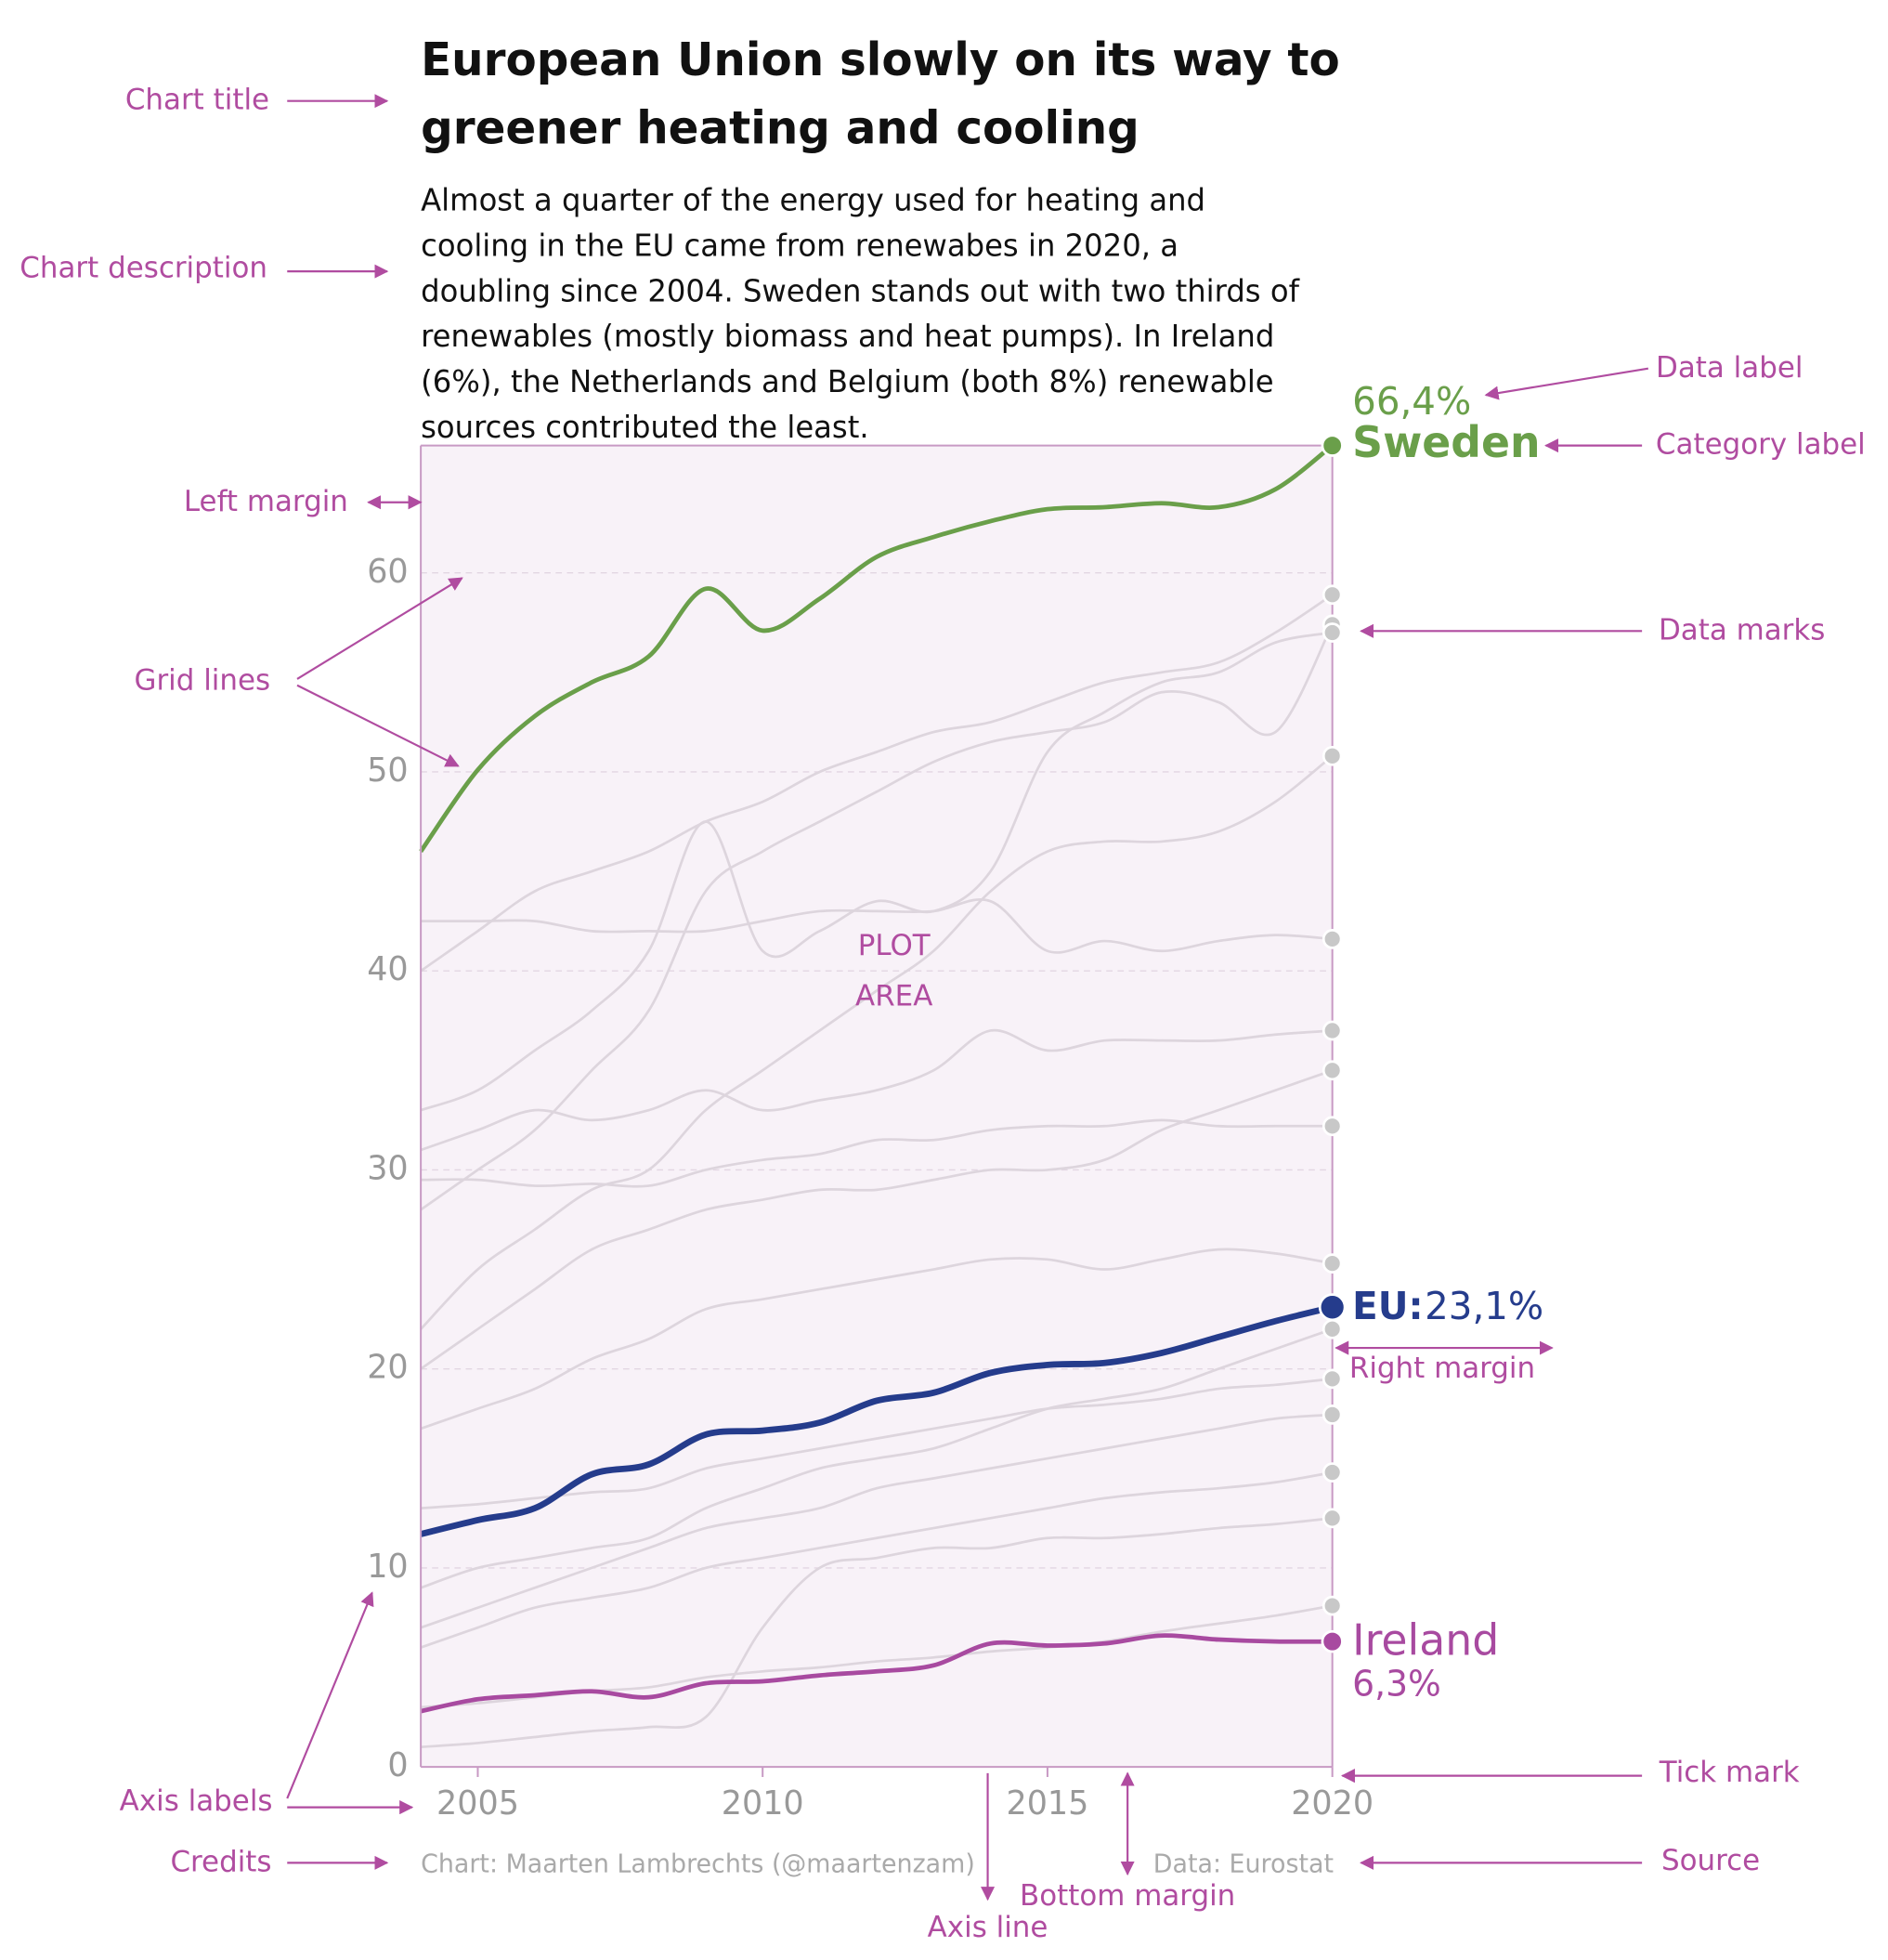 The height and width of the screenshot is (1960, 1888). What do you see at coordinates (266, 501) in the screenshot?
I see `annotation: Left margin` at bounding box center [266, 501].